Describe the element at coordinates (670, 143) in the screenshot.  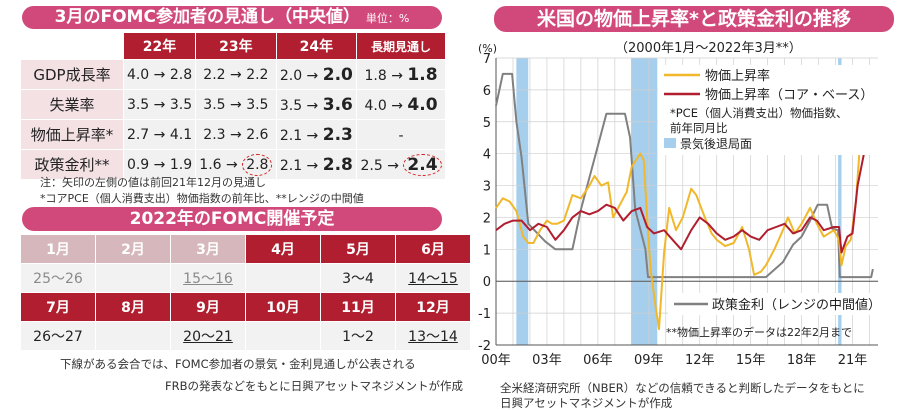
I see `legend-swatch-recession` at that location.